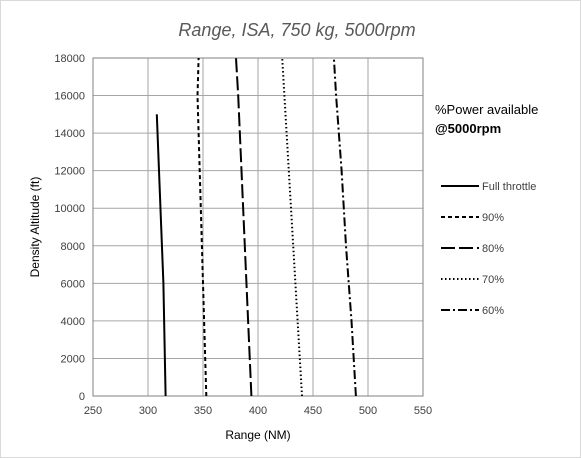 This screenshot has height=458, width=581. I want to click on legend-label-2: 80%, so click(493, 249).